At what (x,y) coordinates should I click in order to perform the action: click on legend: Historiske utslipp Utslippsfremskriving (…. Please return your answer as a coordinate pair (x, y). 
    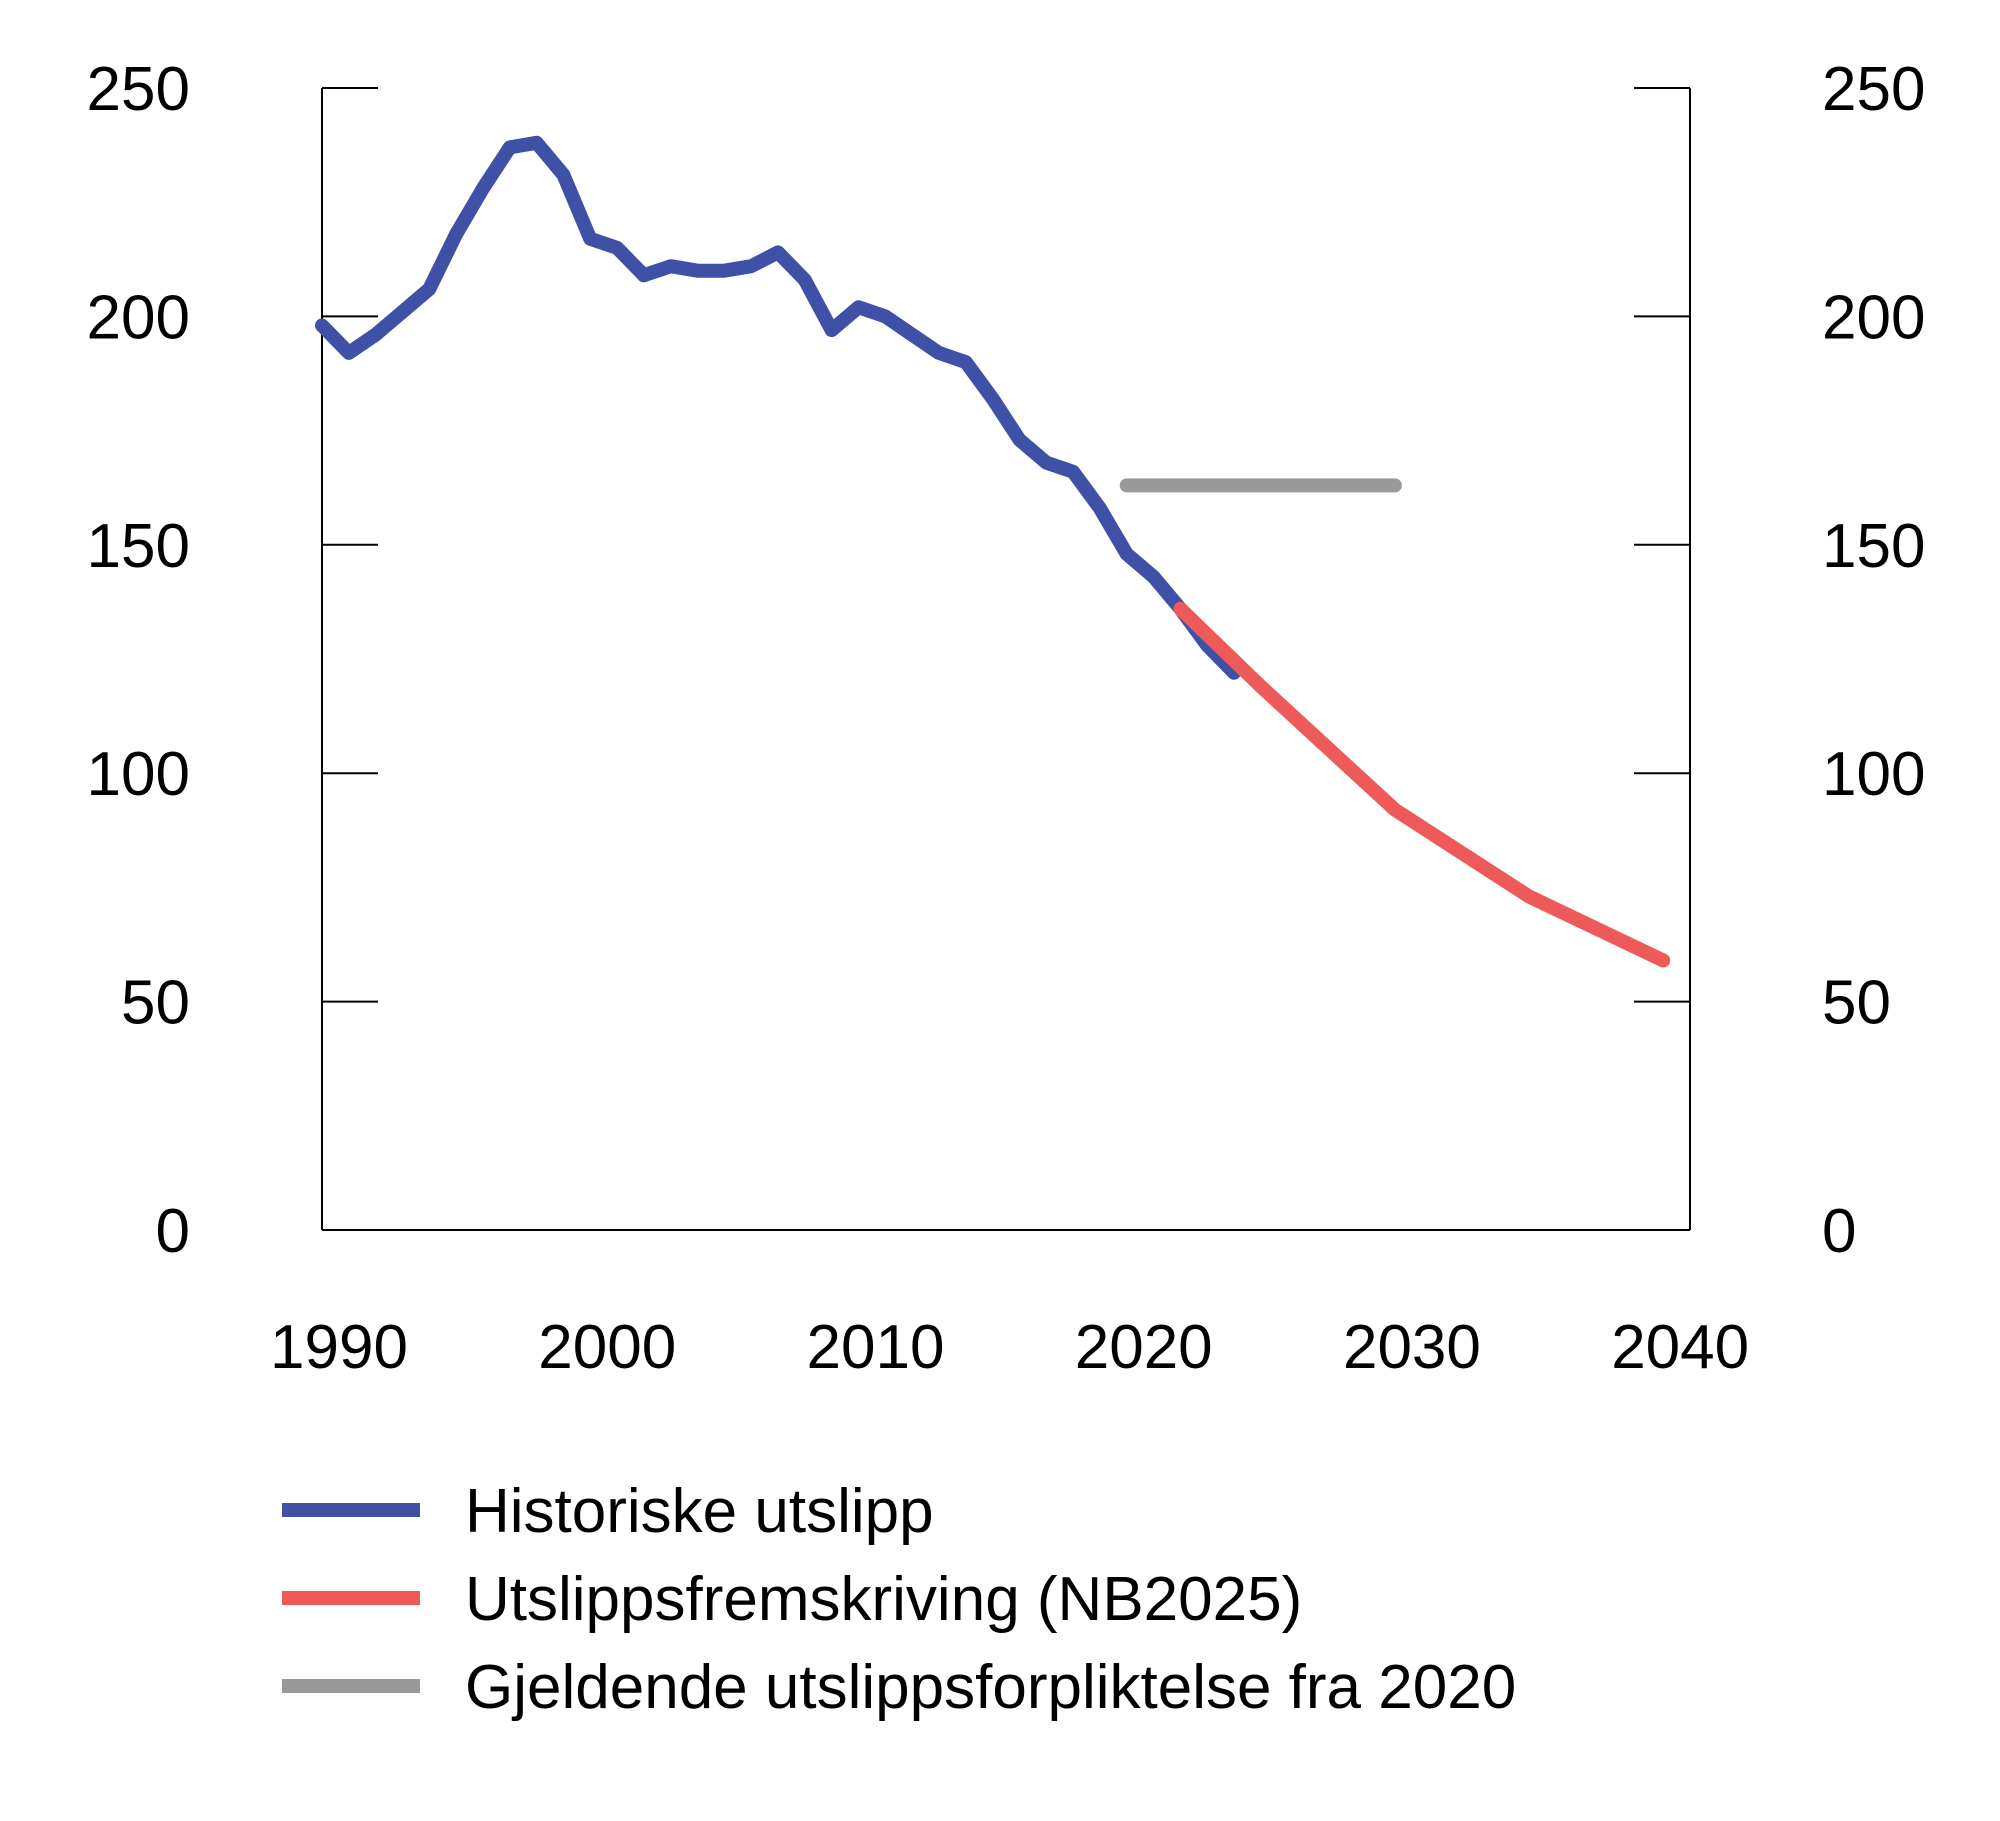
    Looking at the image, I should click on (899, 1599).